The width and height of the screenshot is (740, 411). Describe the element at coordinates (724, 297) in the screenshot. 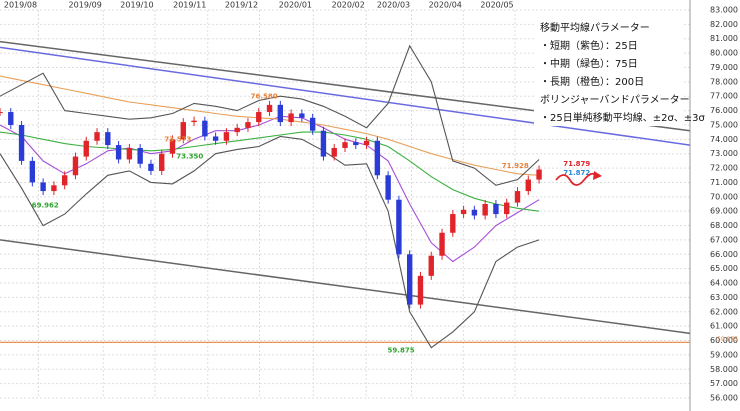

I see `y-tick-label: 63.000` at that location.